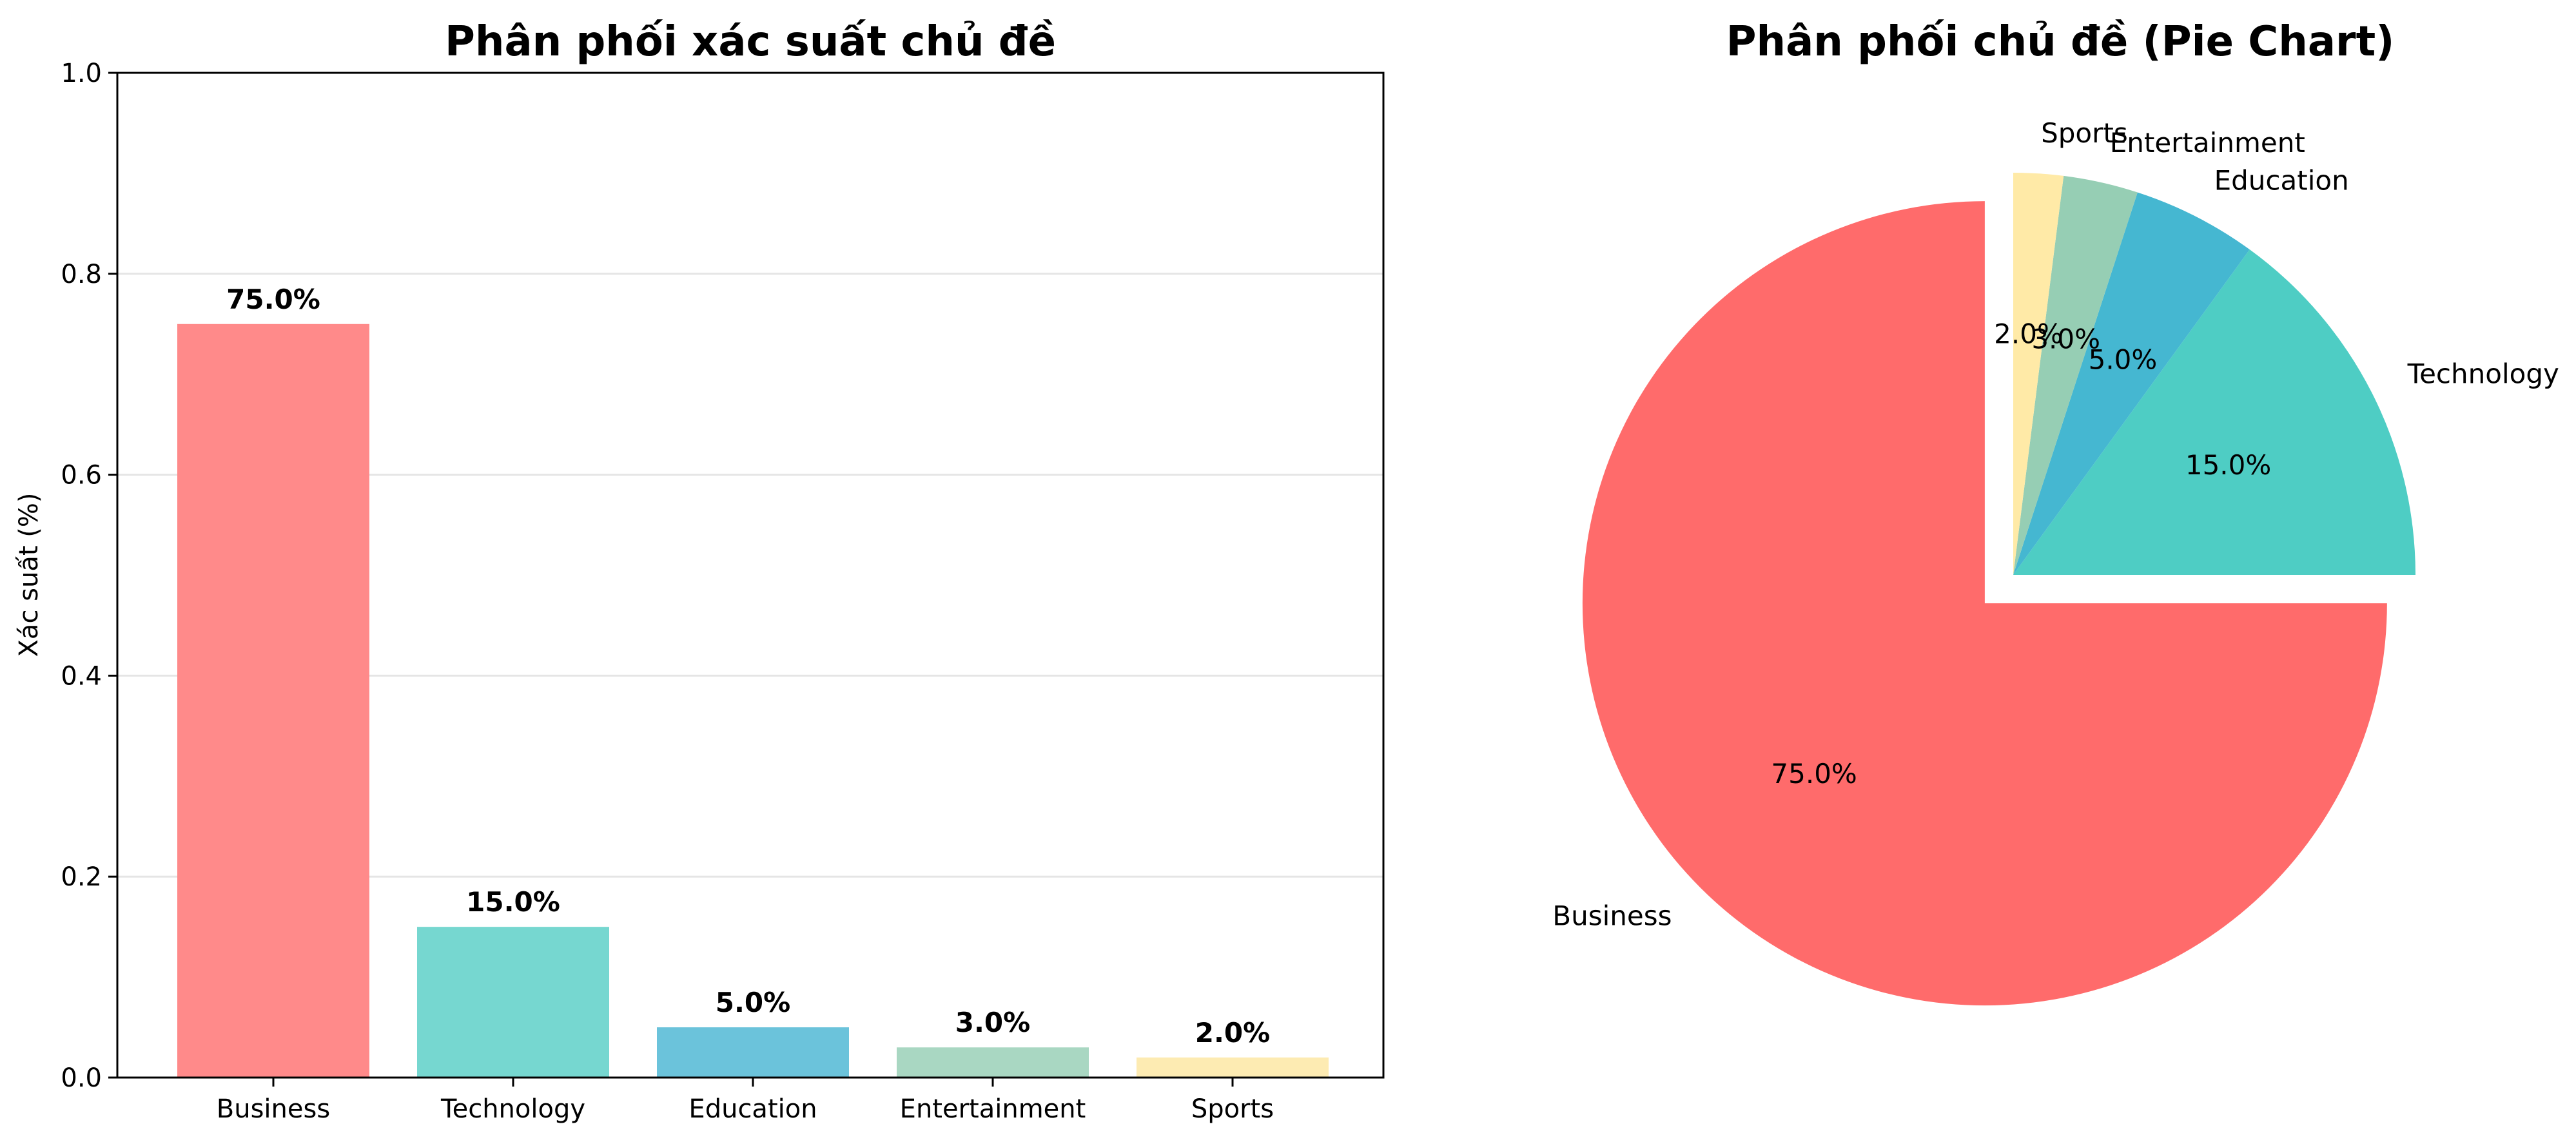  Describe the element at coordinates (2084, 133) in the screenshot. I see `pie-label: Sports` at that location.